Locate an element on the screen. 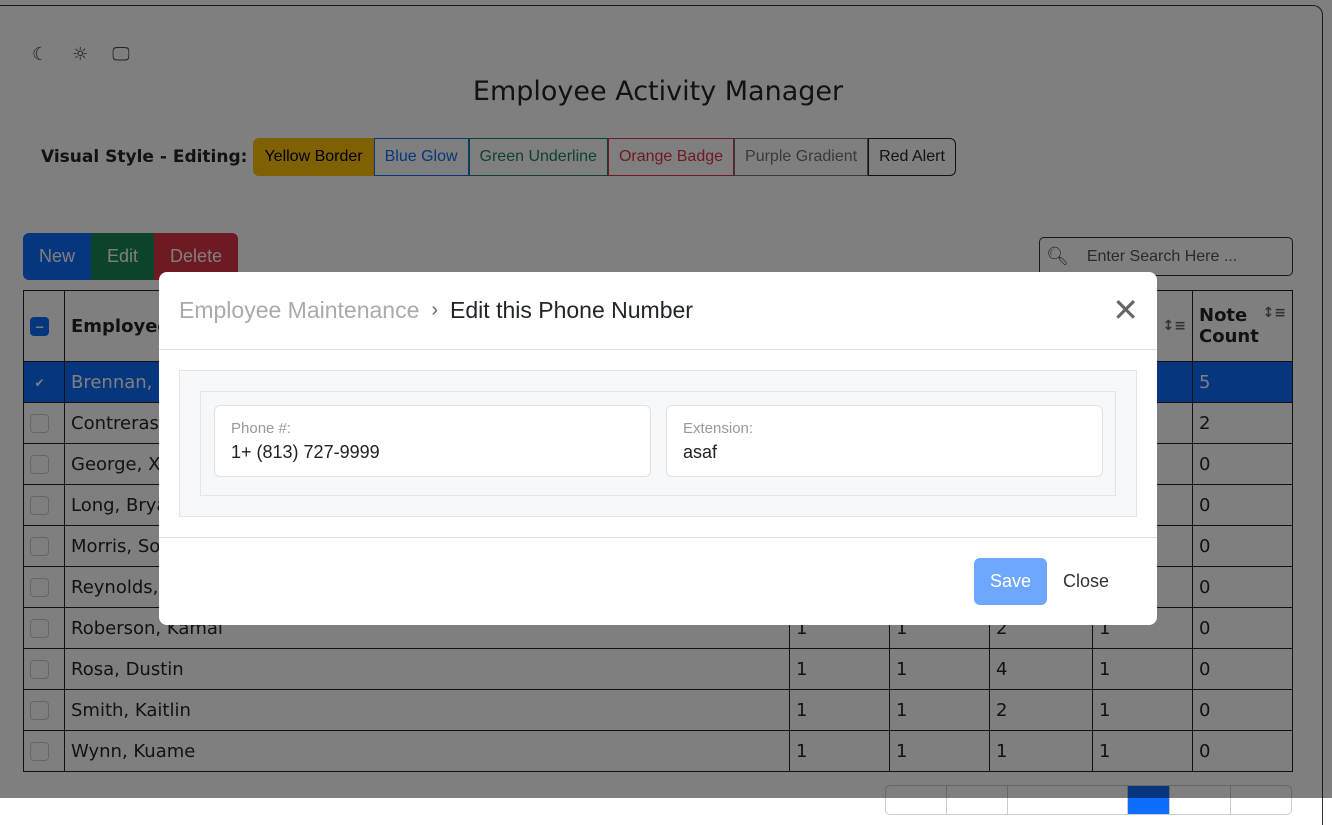  extension-input: asaf is located at coordinates (700, 452).